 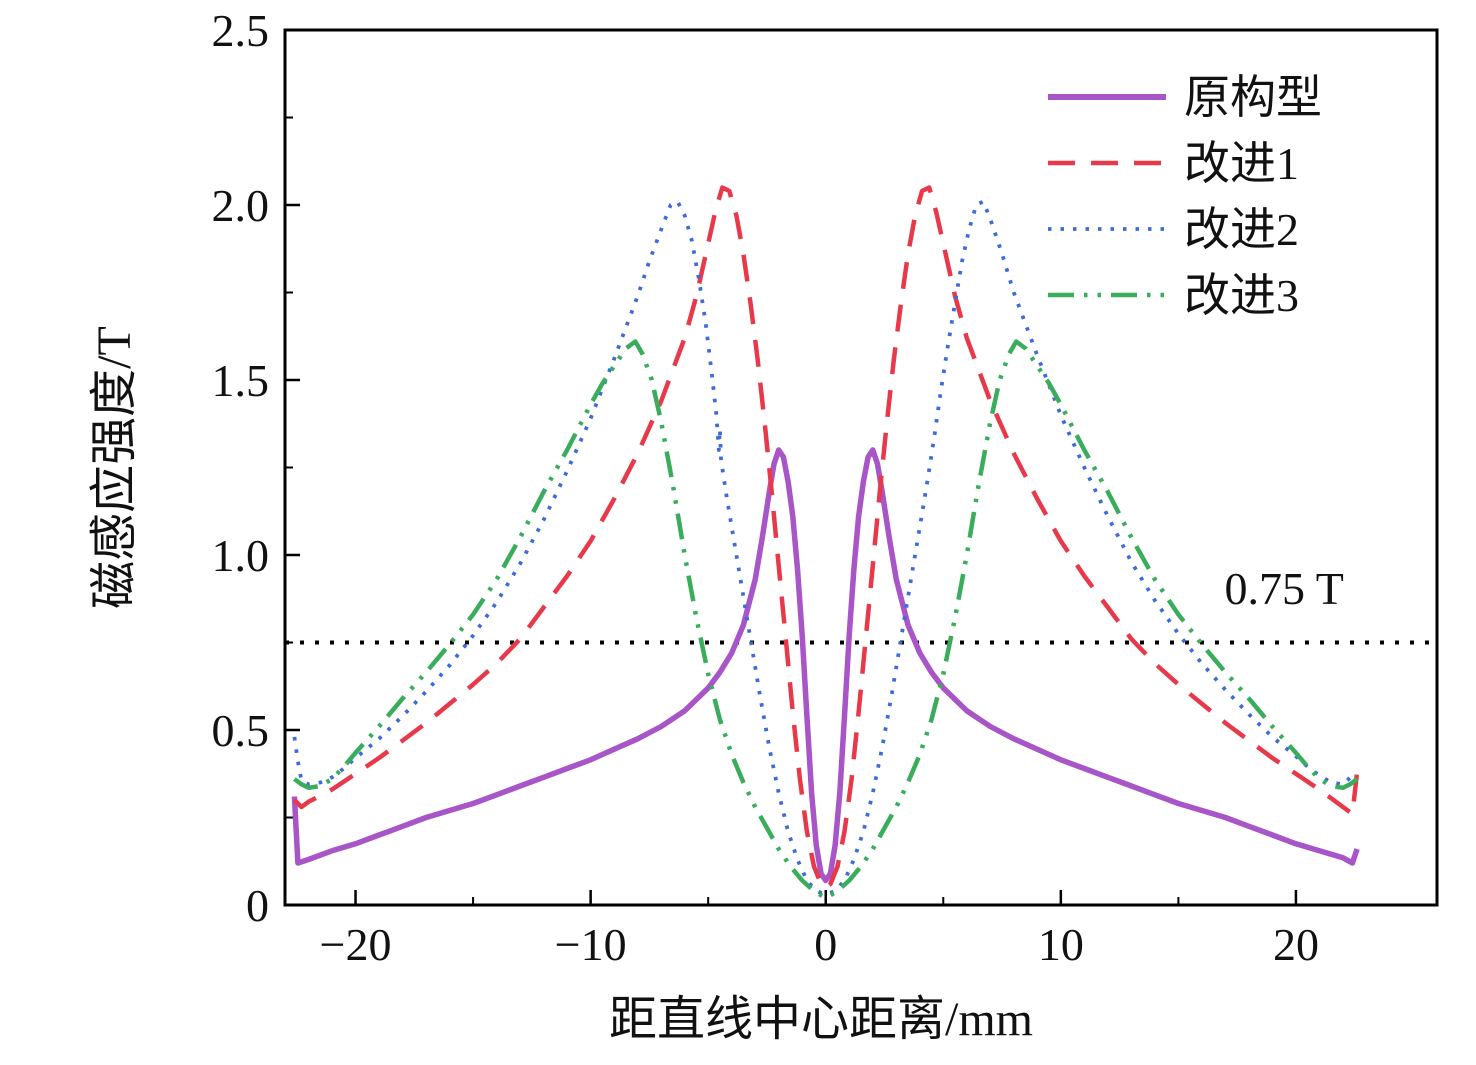 What do you see at coordinates (825, 944) in the screenshot?
I see `x-tick-label: 0` at bounding box center [825, 944].